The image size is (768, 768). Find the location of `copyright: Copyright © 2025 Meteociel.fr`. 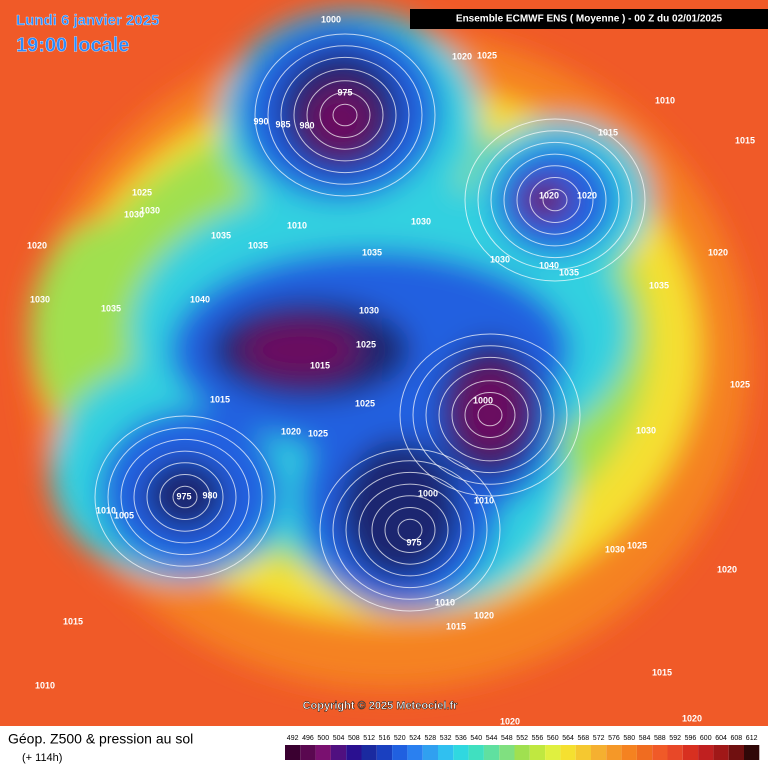

copyright: Copyright © 2025 Meteociel.fr is located at coordinates (381, 706).